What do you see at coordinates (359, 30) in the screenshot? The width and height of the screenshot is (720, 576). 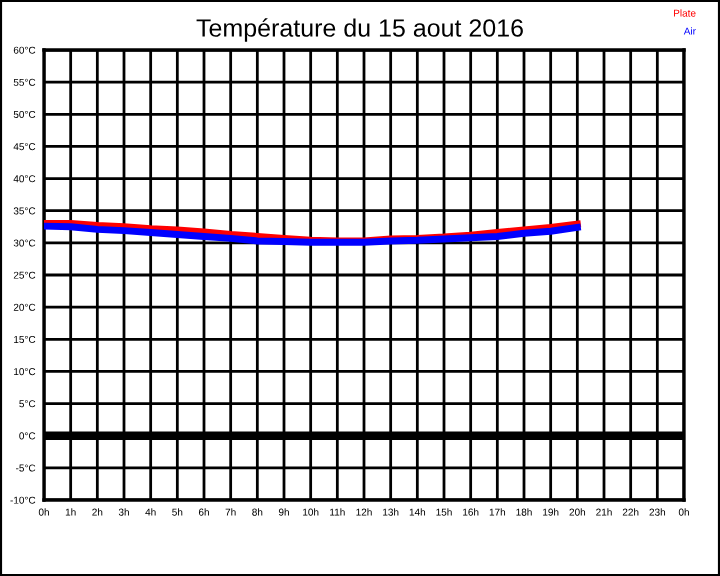 I see `chart-title: Température du 15 aout 2016` at bounding box center [359, 30].